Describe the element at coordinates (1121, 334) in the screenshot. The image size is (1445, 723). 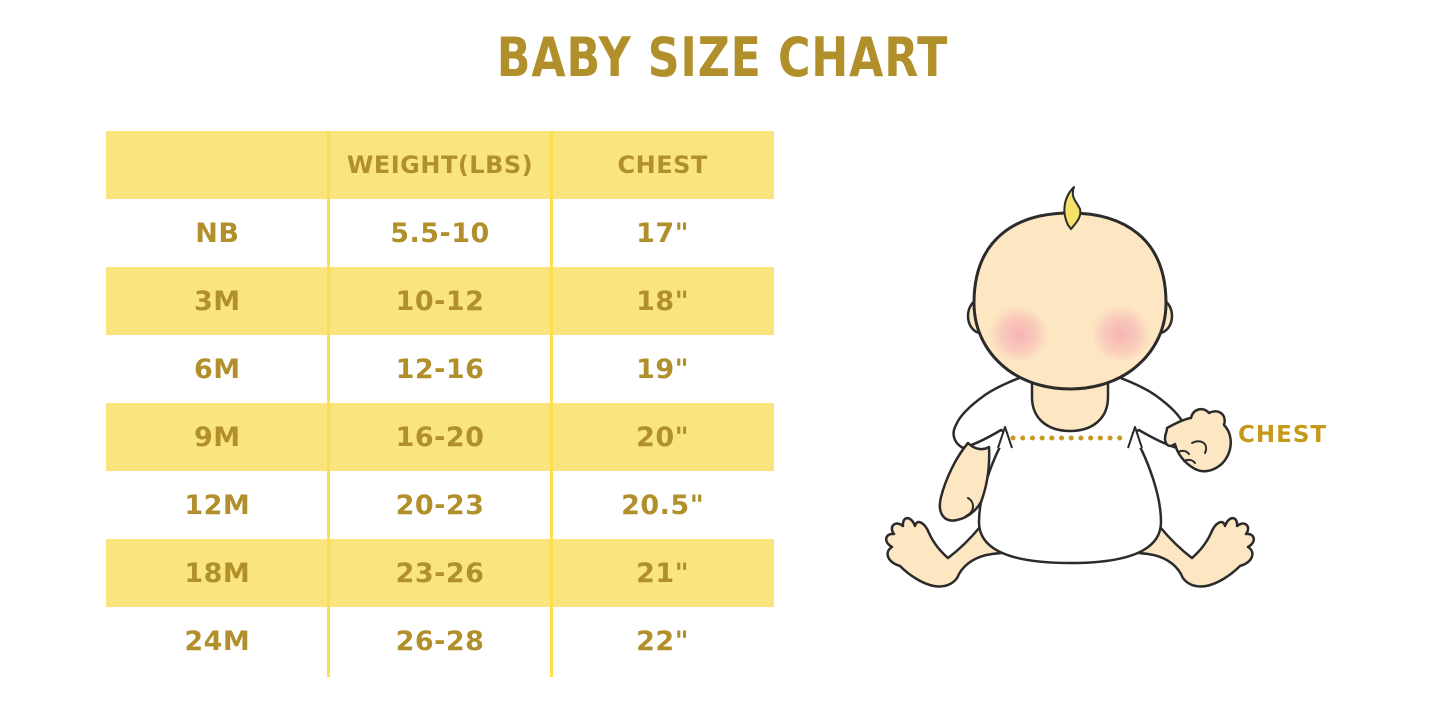
I see `baby-right-blush` at that location.